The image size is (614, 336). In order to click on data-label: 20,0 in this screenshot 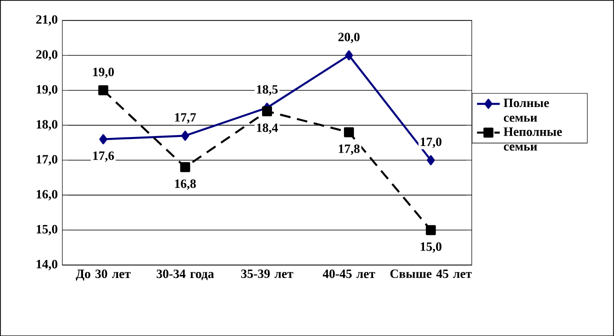, I will do `click(349, 37)`.